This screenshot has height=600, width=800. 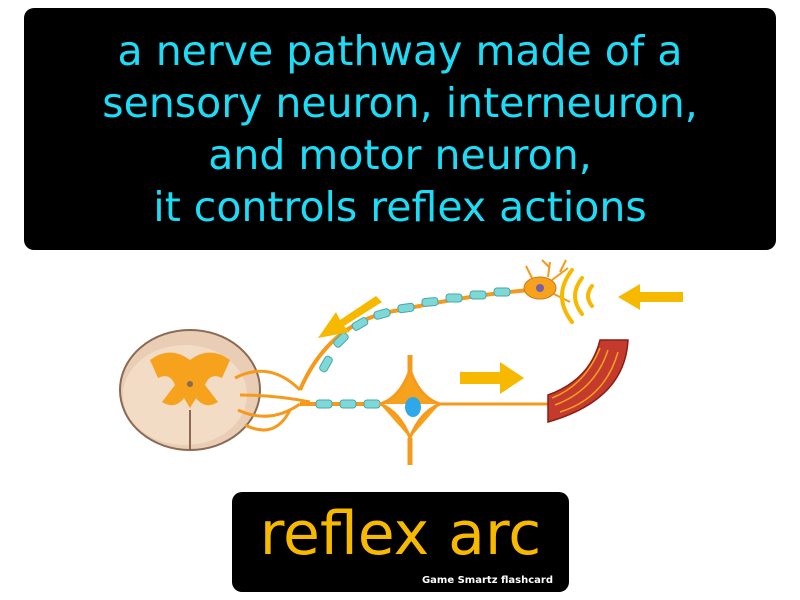 I want to click on definition-line-4: it controls reflex actions, so click(x=400, y=207).